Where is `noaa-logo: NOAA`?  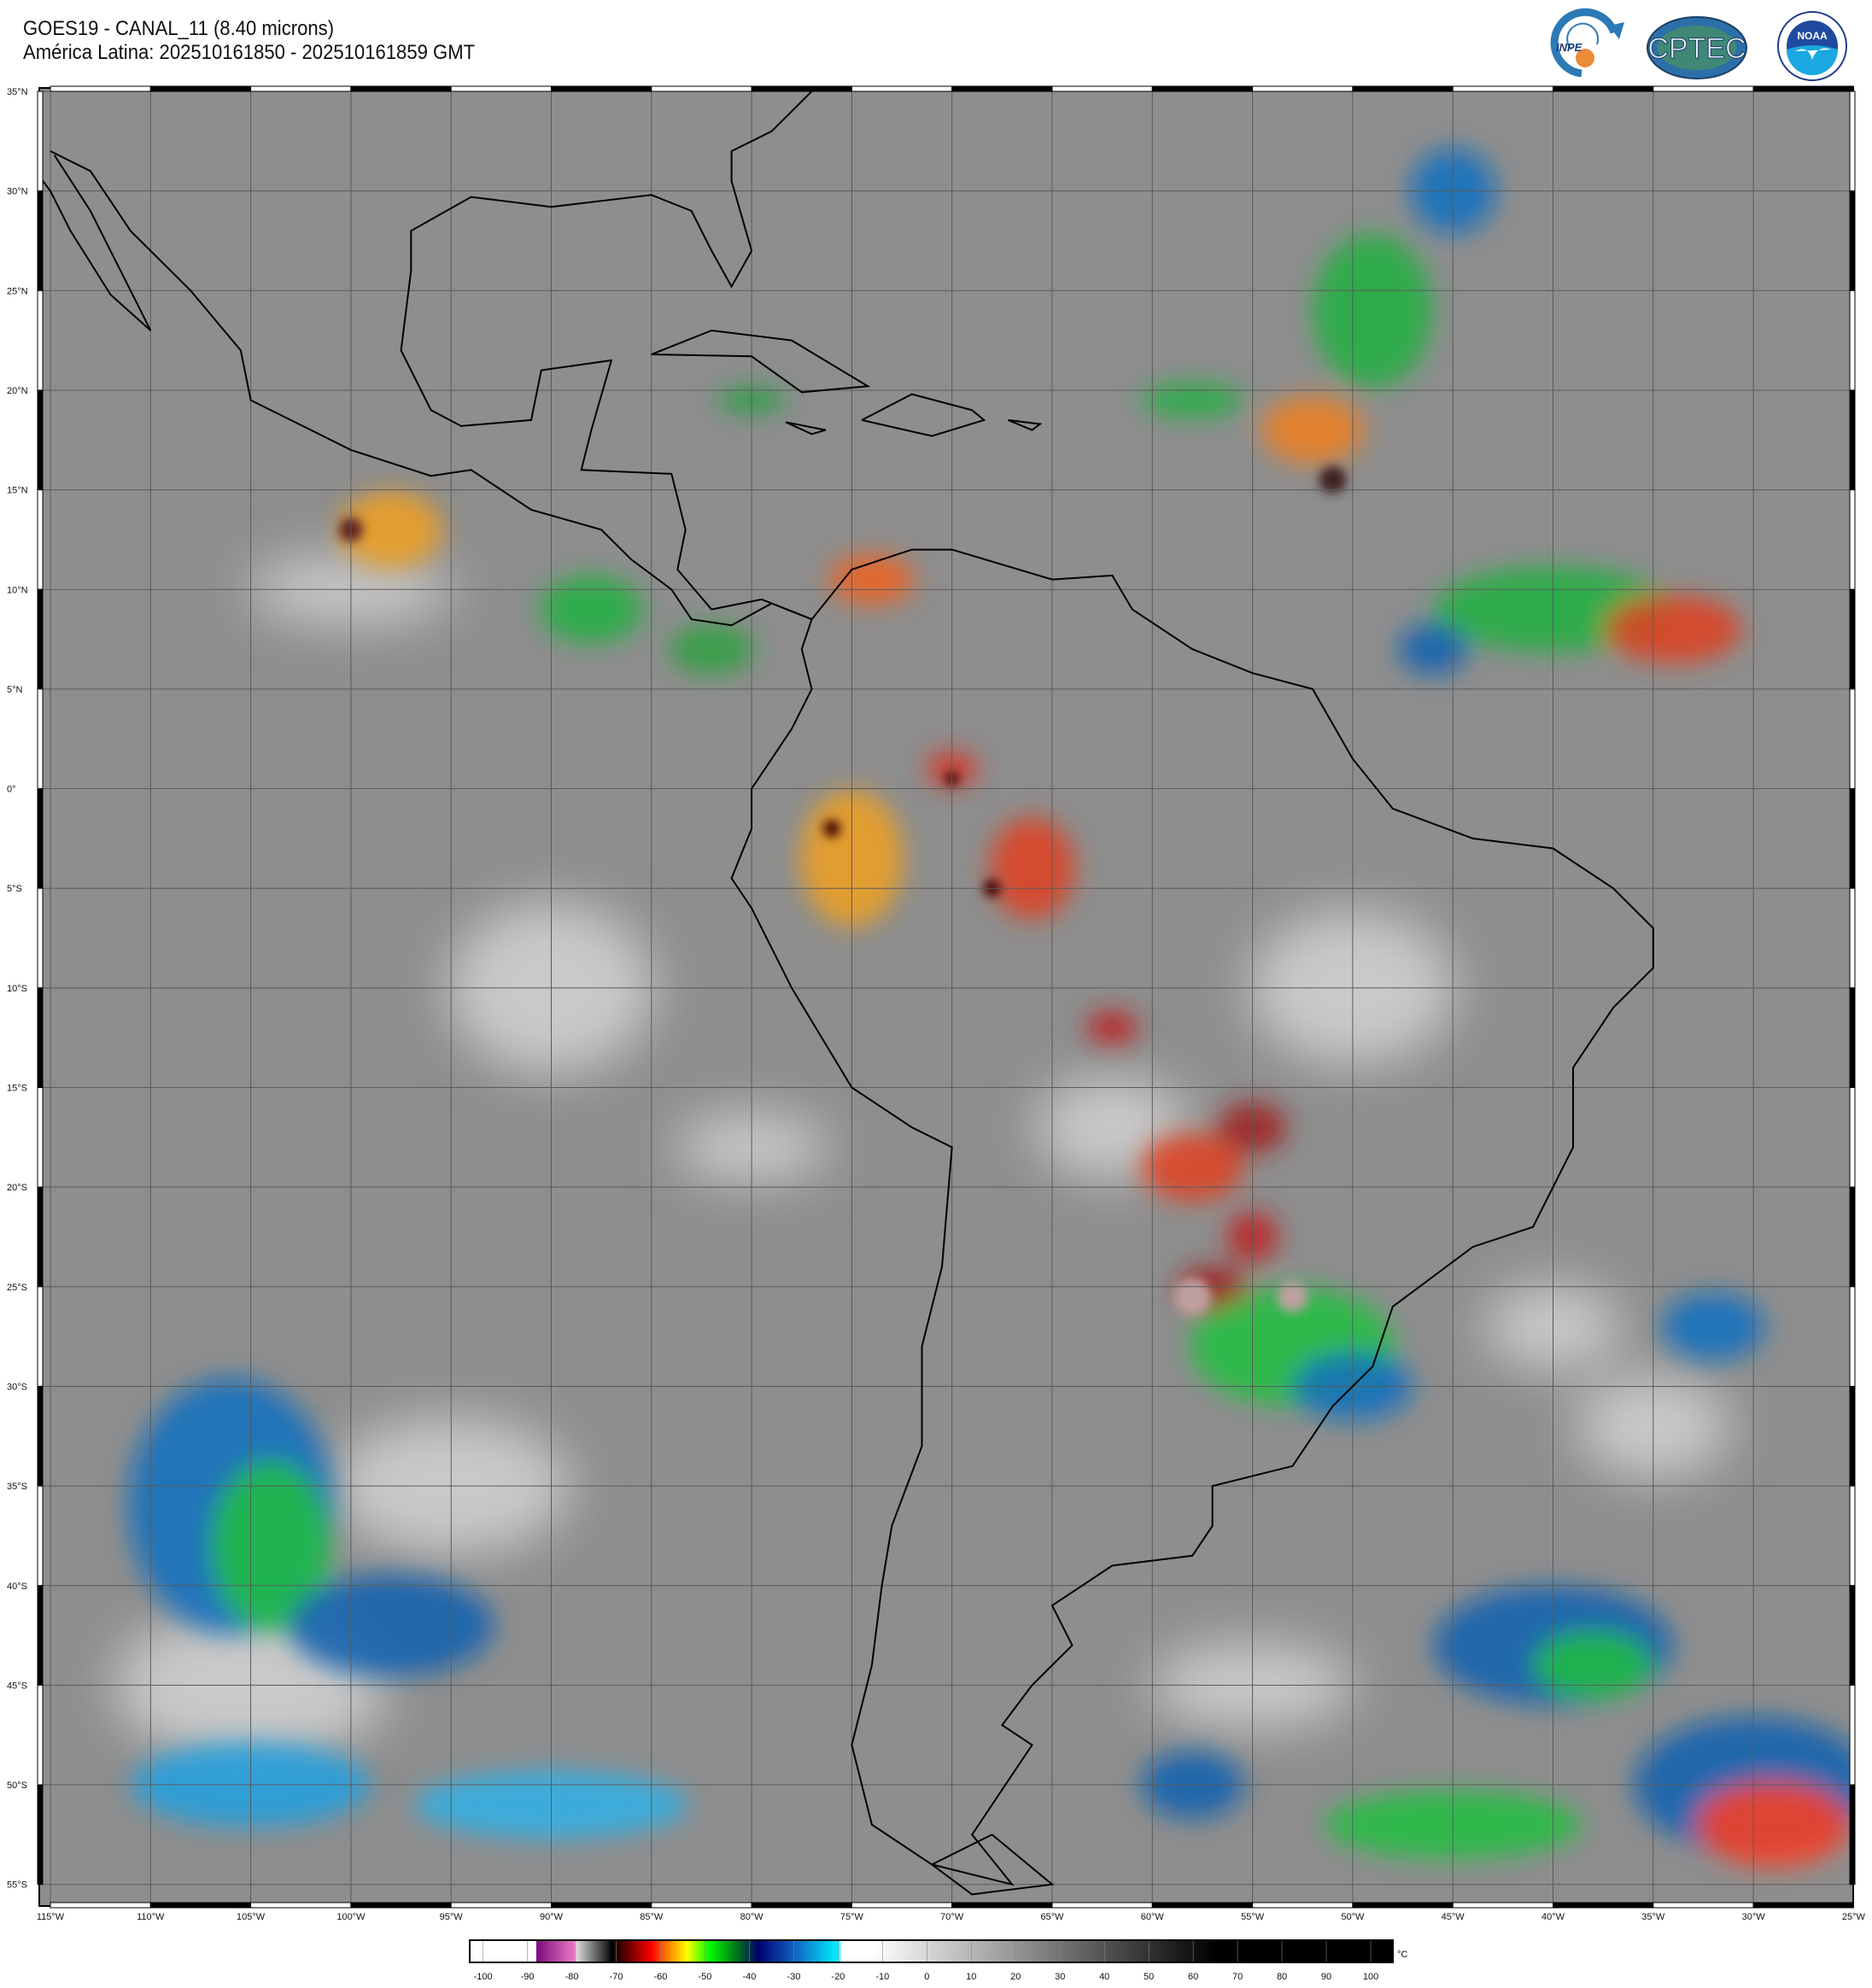
noaa-logo: NOAA is located at coordinates (1812, 46).